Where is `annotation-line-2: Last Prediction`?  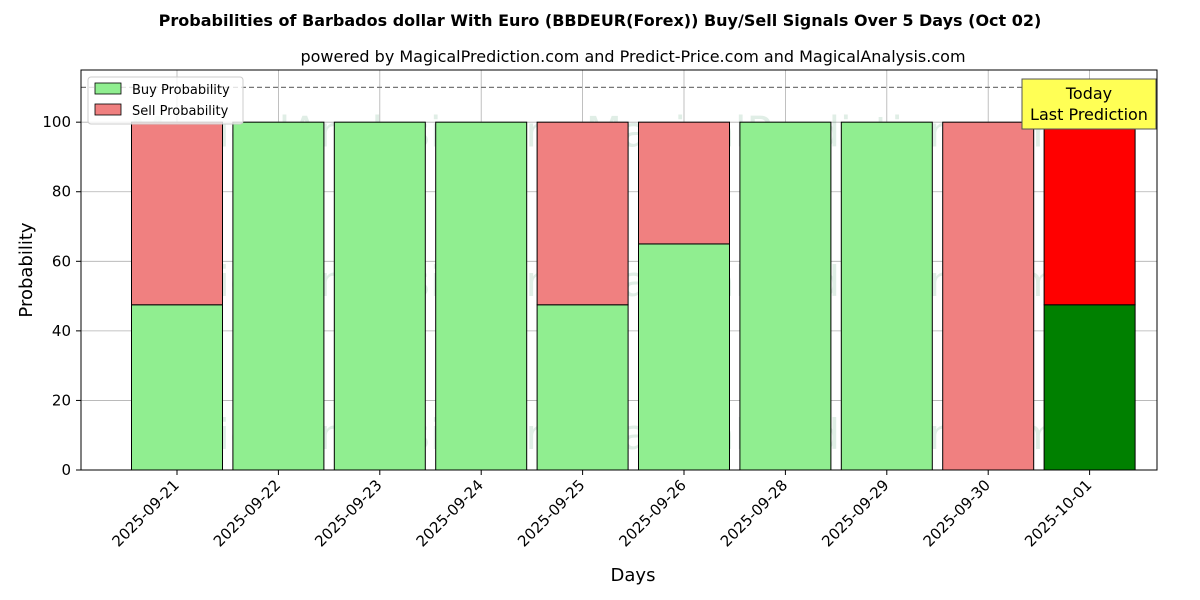
annotation-line-2: Last Prediction is located at coordinates (1089, 114).